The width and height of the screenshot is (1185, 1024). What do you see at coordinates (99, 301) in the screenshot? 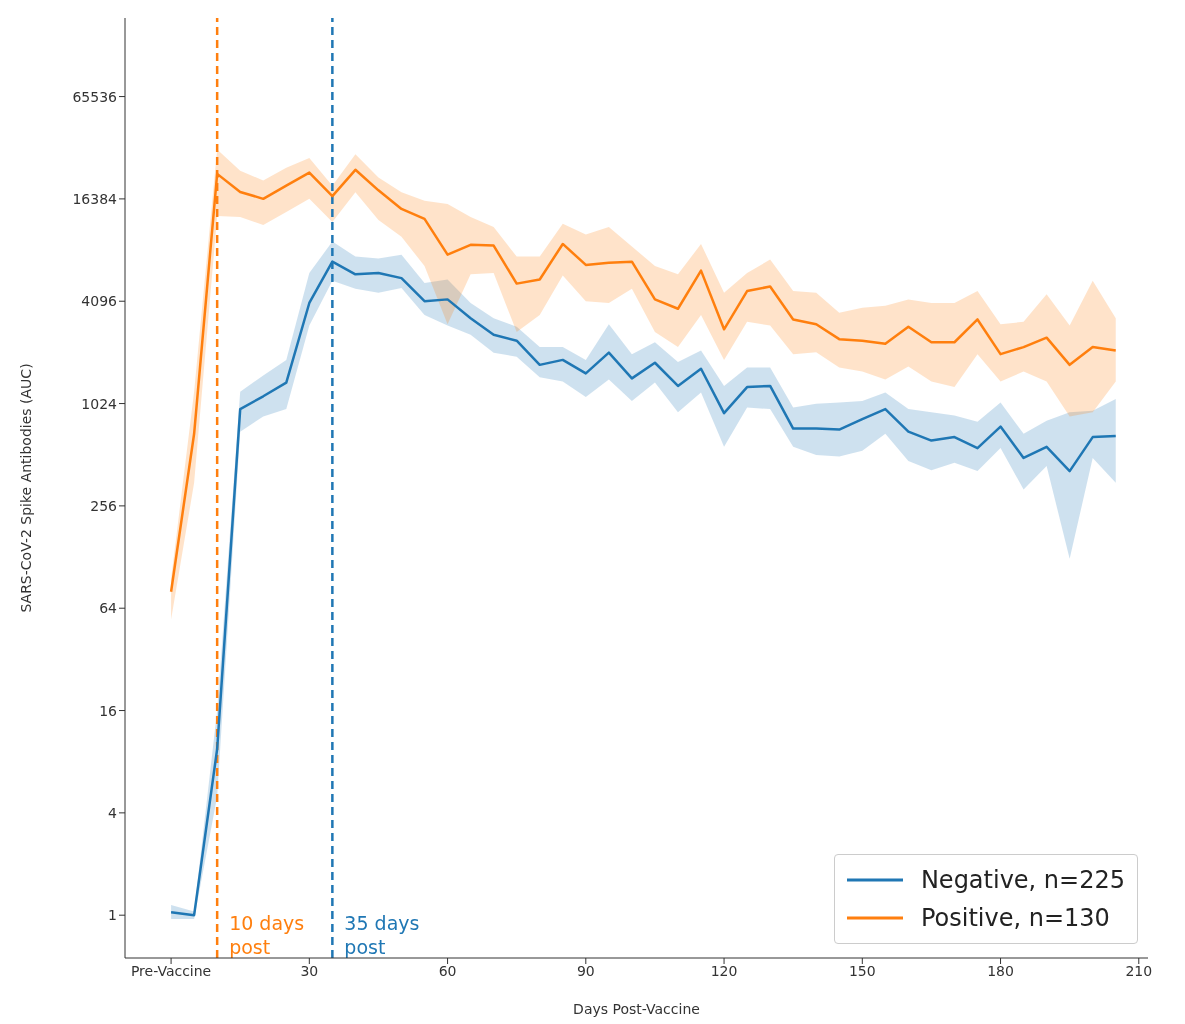
I see `y-tick-label: 4096` at bounding box center [99, 301].